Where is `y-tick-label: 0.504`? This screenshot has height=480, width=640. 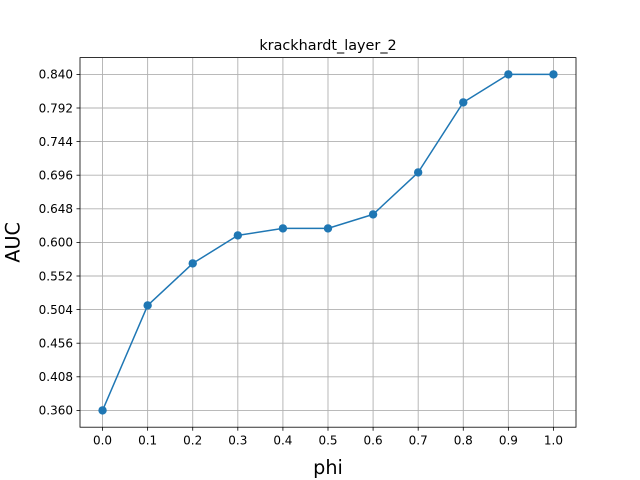 y-tick-label: 0.504 is located at coordinates (56, 310).